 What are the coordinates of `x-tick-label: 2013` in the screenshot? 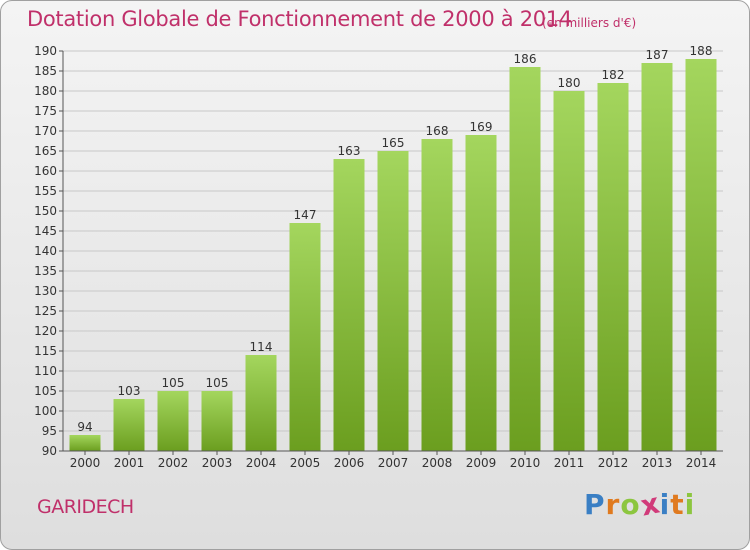 It's located at (657, 463).